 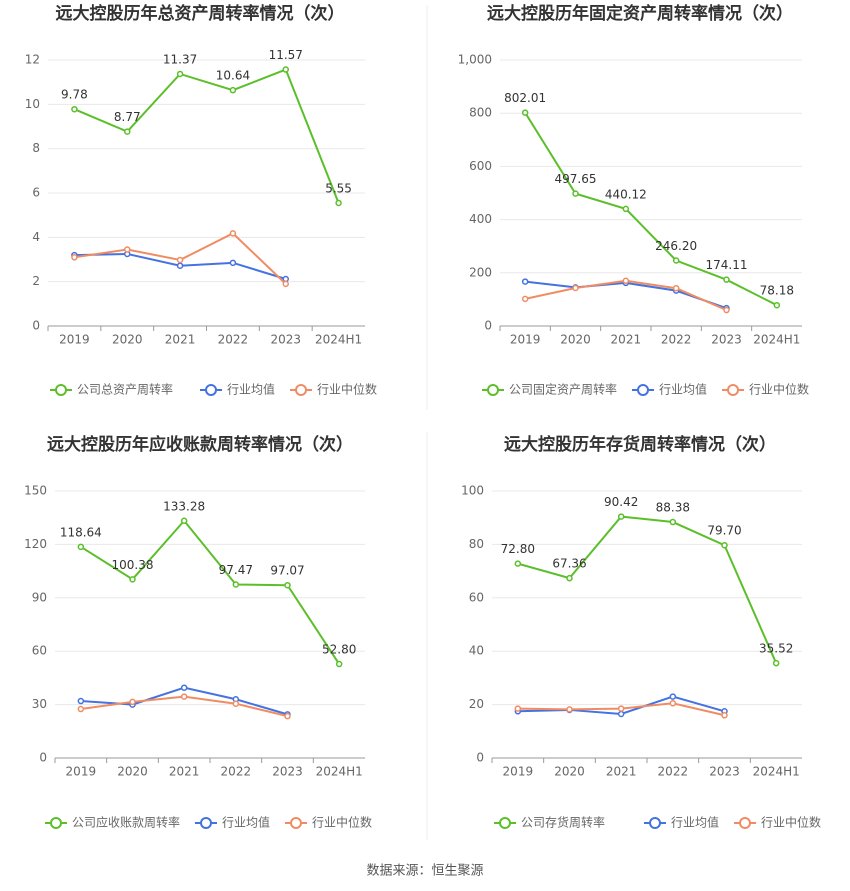 What do you see at coordinates (184, 506) in the screenshot?
I see `data-label: 133.28` at bounding box center [184, 506].